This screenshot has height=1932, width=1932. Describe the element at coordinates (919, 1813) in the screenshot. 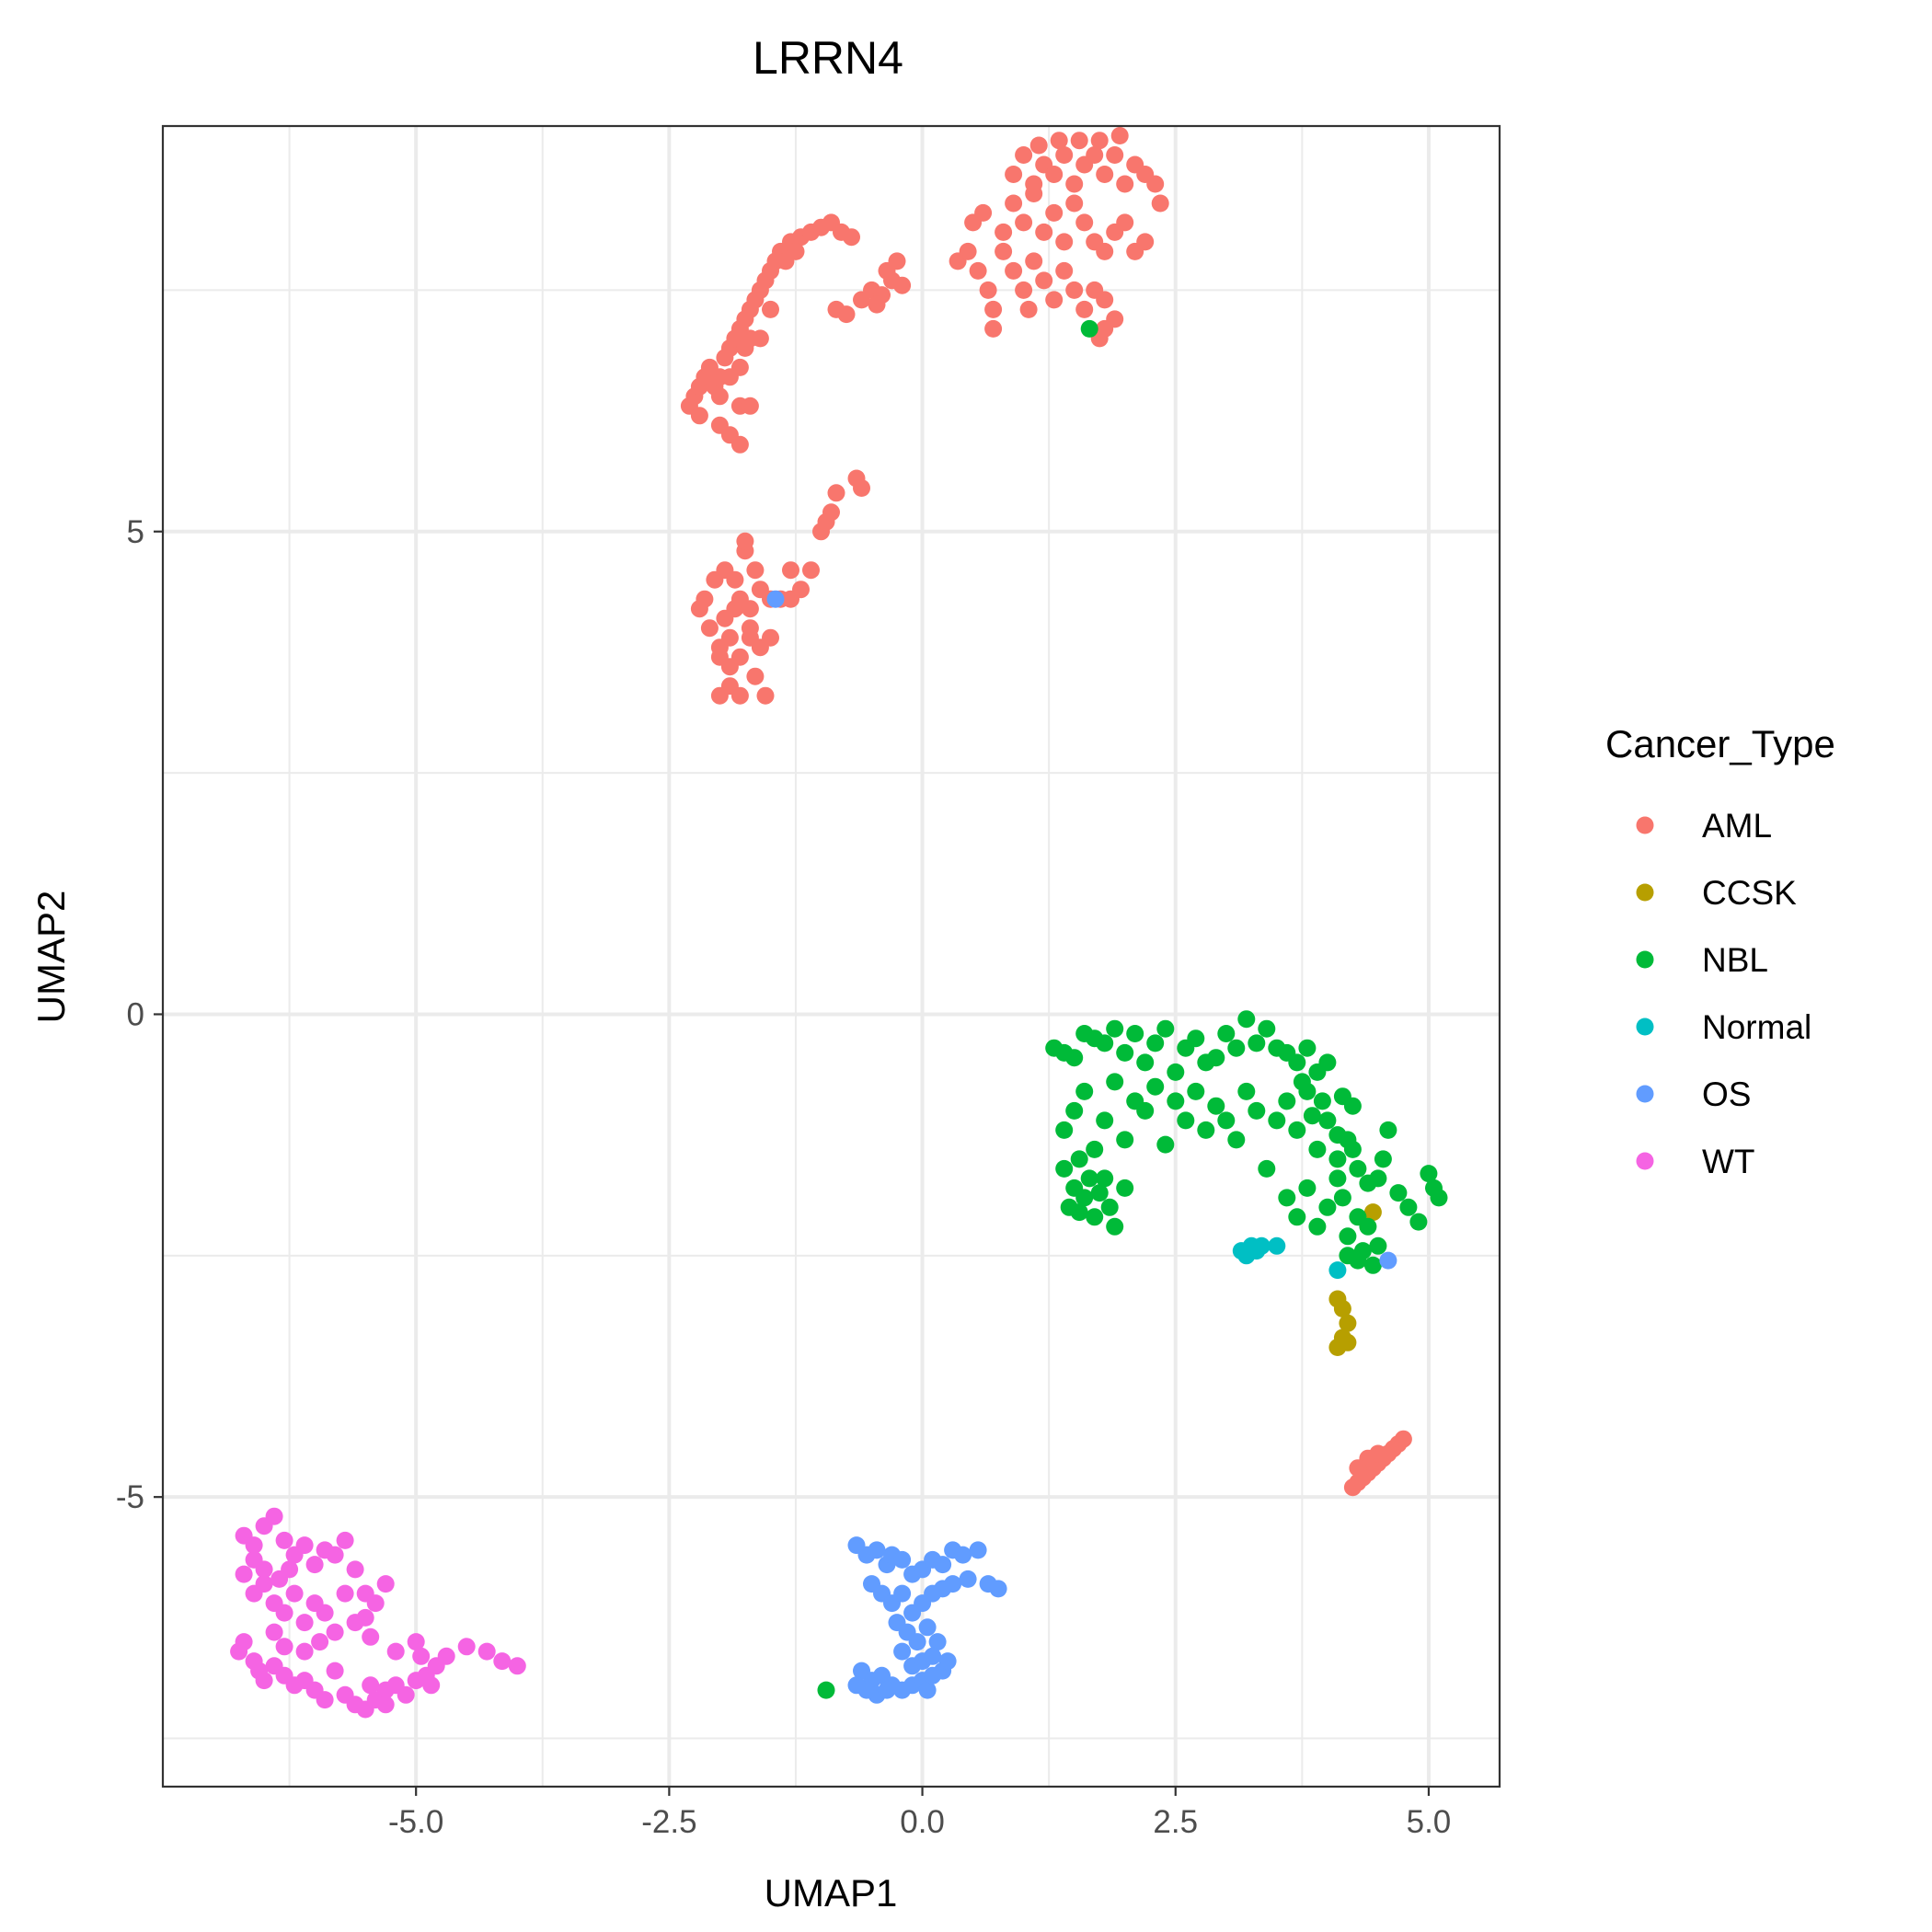

I see `x-axis: -5.0 -2.5 0.0 2.5 5.0` at that location.